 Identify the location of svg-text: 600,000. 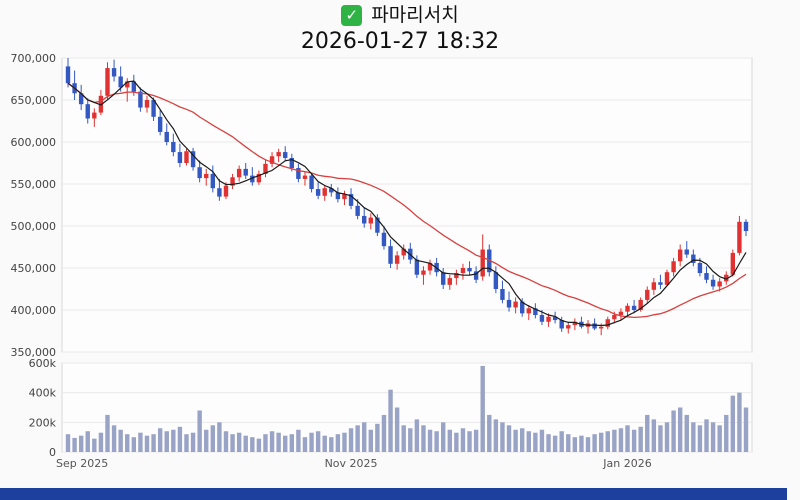
(34, 142).